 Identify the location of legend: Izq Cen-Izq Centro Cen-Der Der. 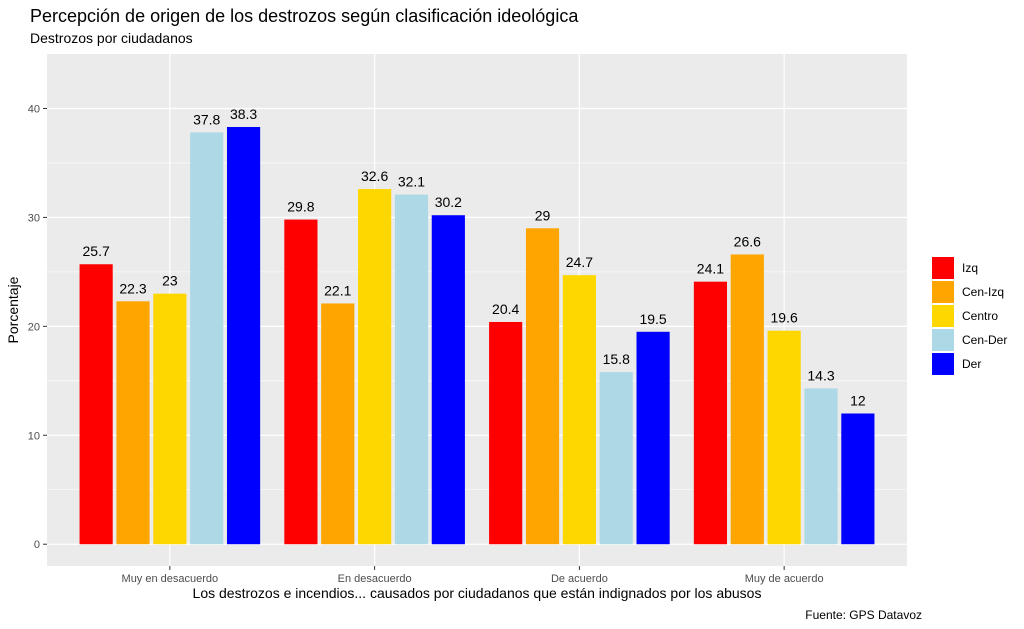
(969, 316).